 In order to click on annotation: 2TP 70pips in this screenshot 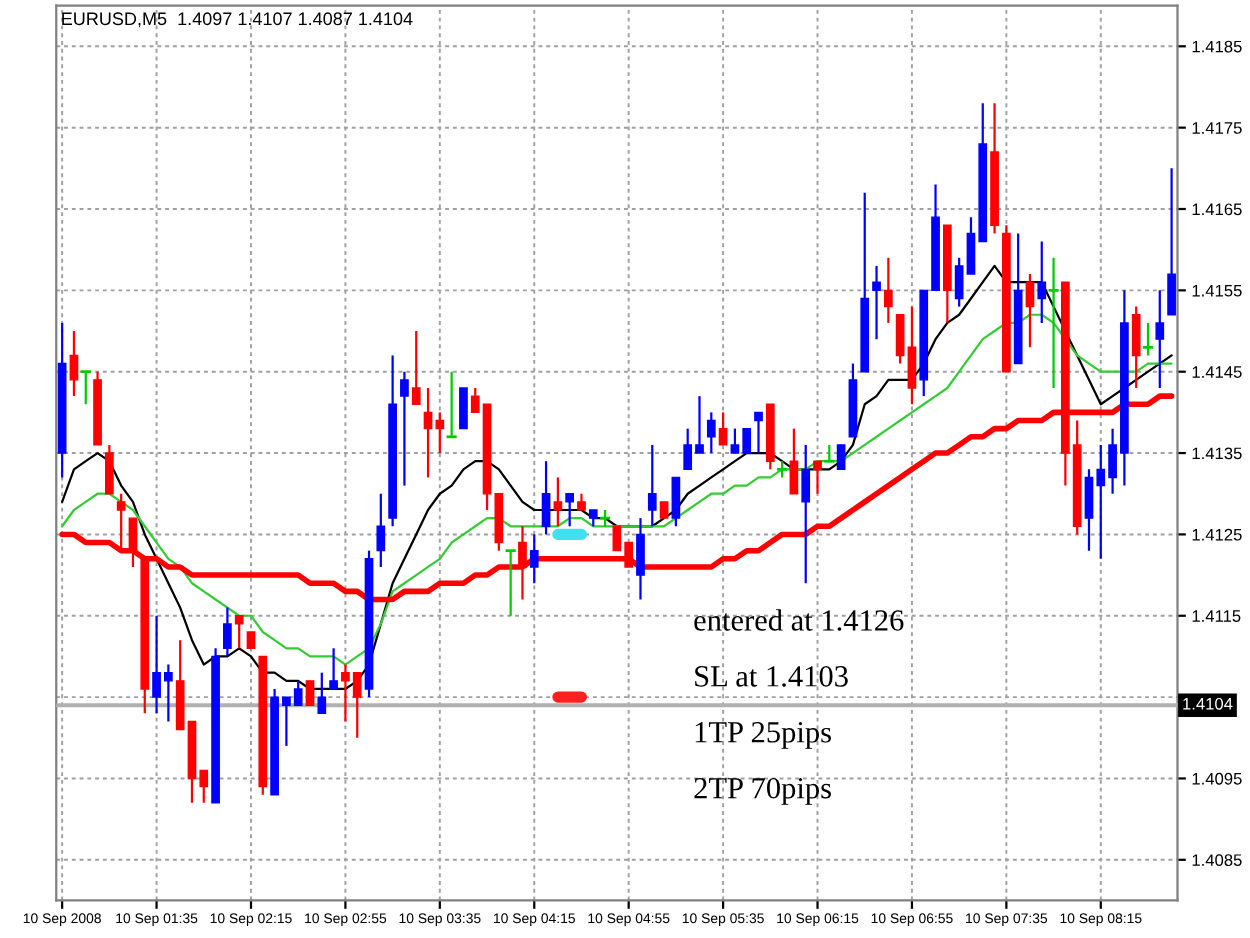, I will do `click(762, 791)`.